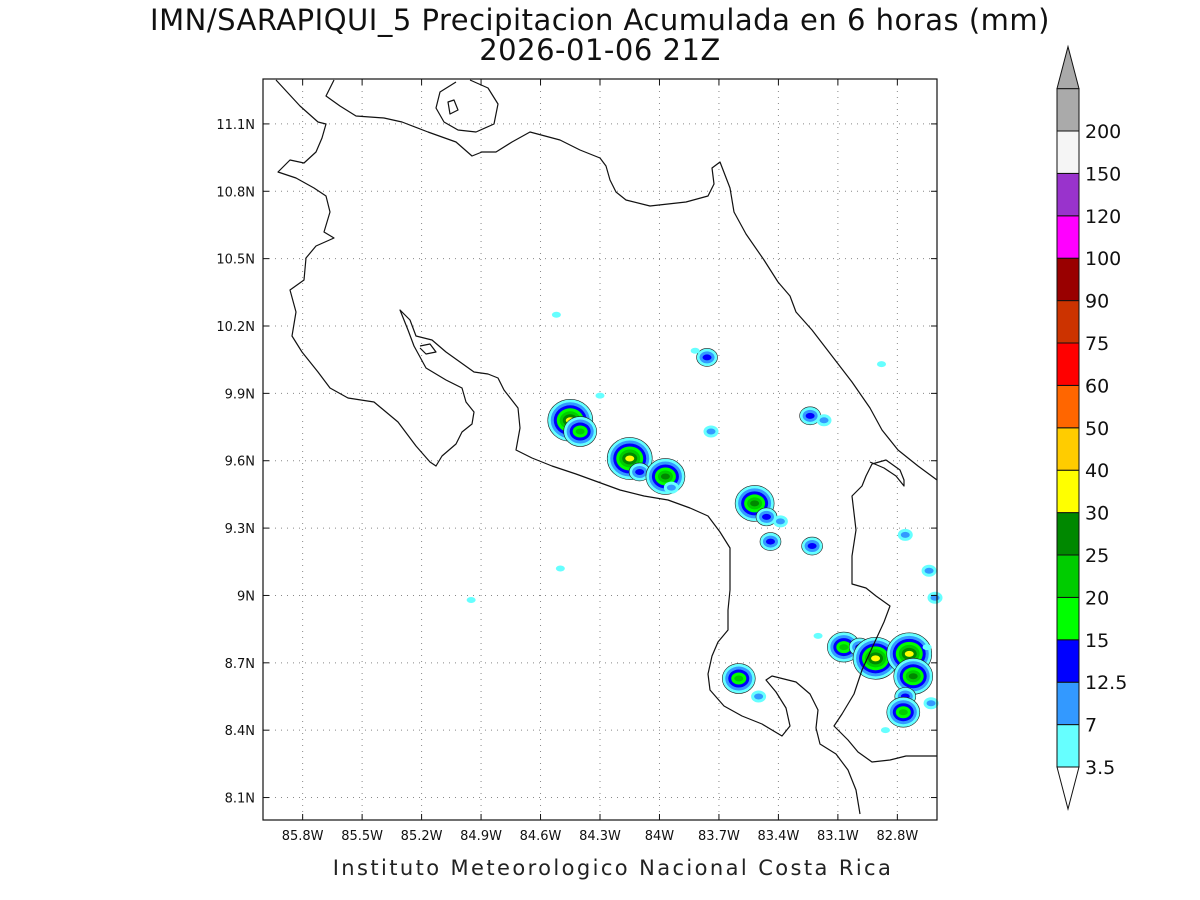  Describe the element at coordinates (1091, 726) in the screenshot. I see `colorbar-label: 7` at that location.